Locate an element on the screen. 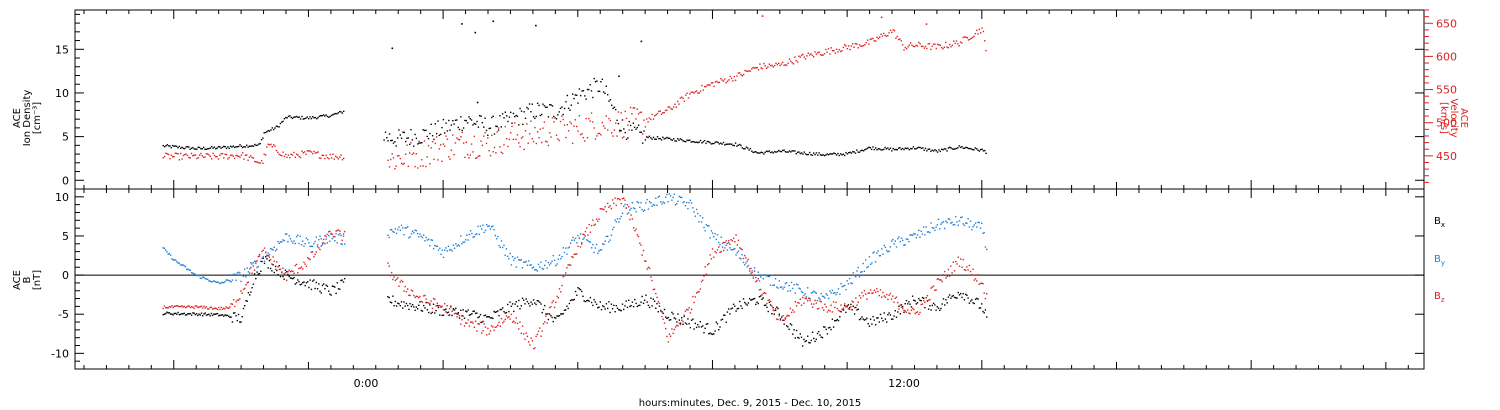 The height and width of the screenshot is (410, 1500). bottom-left-axis-title: ACE B [nT] is located at coordinates (27, 280).